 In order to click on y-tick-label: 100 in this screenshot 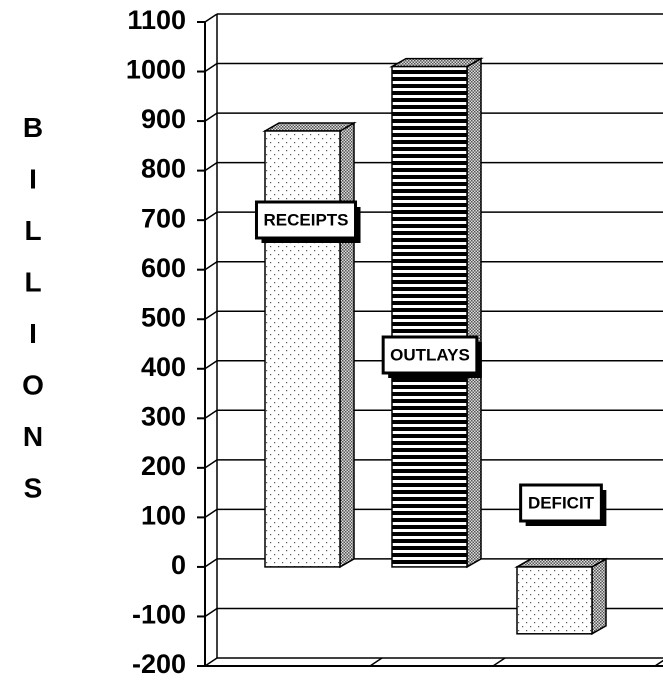, I will do `click(163, 516)`.